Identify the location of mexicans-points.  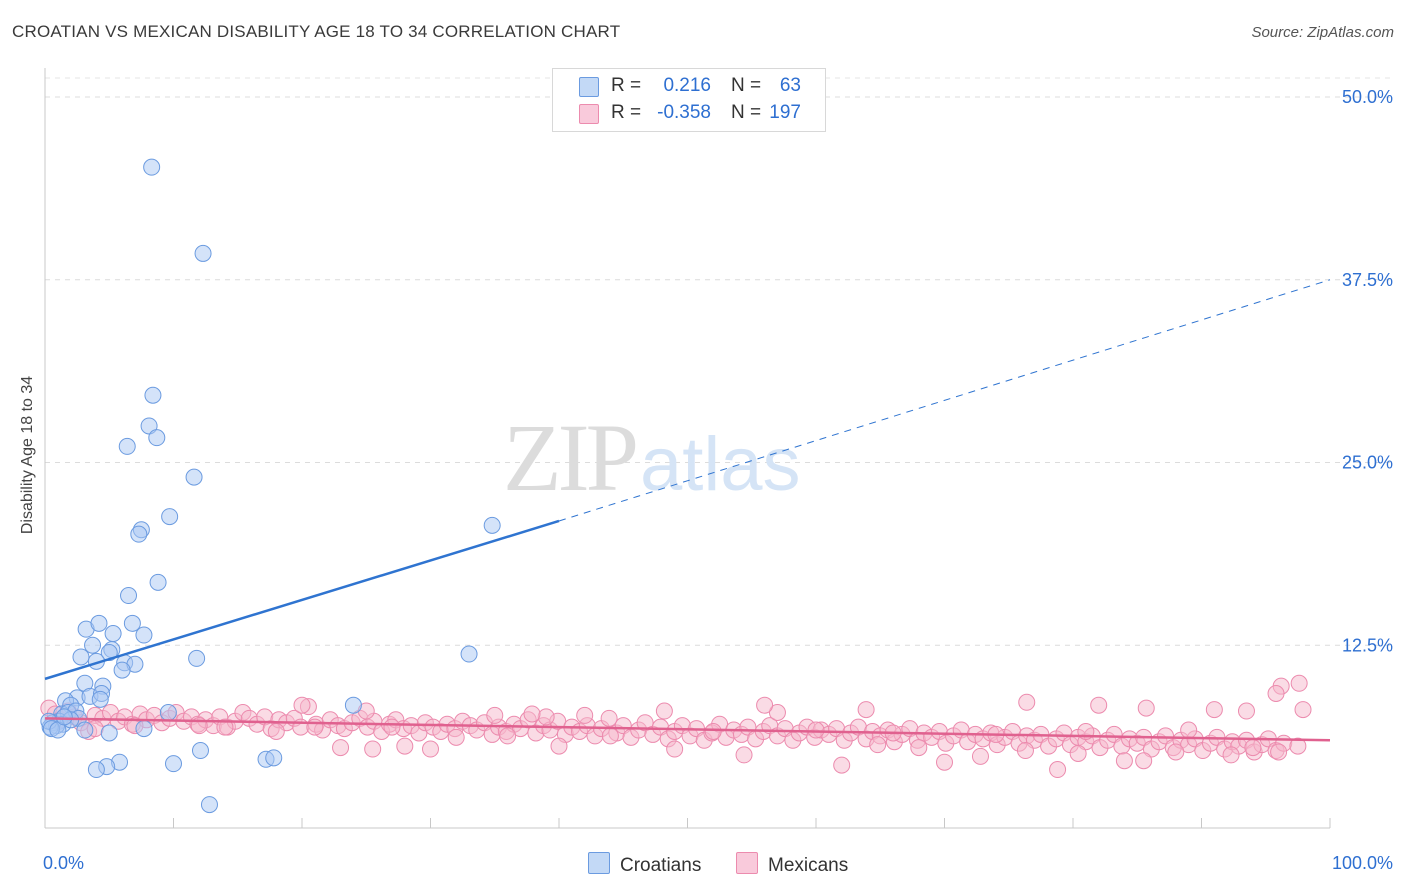
(676, 726).